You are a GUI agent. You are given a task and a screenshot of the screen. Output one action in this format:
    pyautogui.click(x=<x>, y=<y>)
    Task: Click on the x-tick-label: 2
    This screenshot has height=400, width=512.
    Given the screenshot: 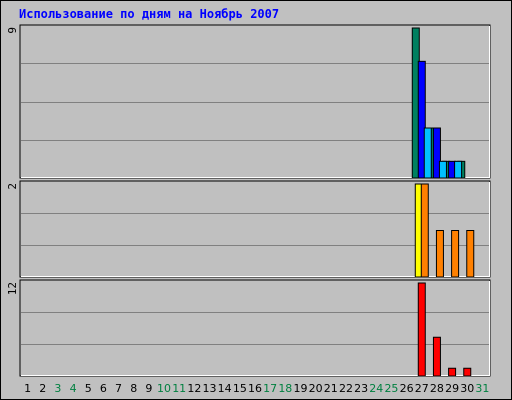 What is the action you would take?
    pyautogui.click(x=42, y=388)
    